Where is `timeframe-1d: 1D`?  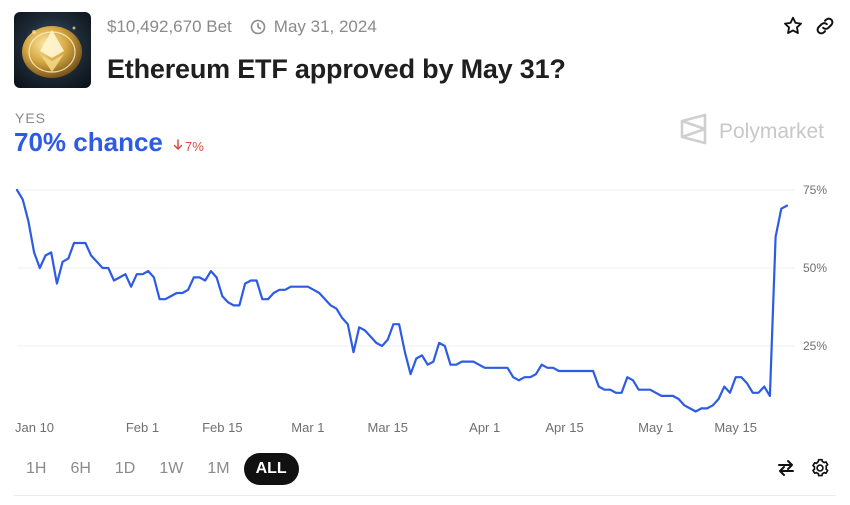
timeframe-1d: 1D is located at coordinates (125, 468).